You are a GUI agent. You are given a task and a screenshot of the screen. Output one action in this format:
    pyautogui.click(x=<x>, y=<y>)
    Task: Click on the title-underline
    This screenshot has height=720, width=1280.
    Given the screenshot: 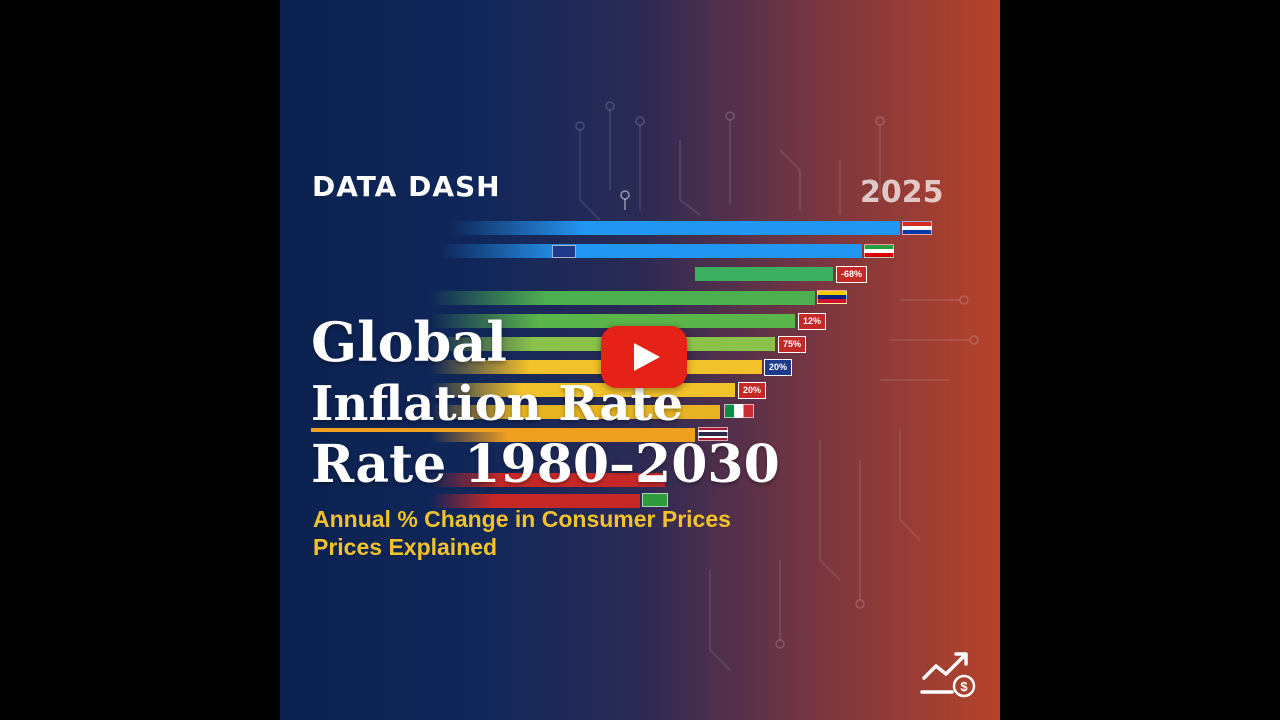 What is the action you would take?
    pyautogui.click(x=496, y=430)
    